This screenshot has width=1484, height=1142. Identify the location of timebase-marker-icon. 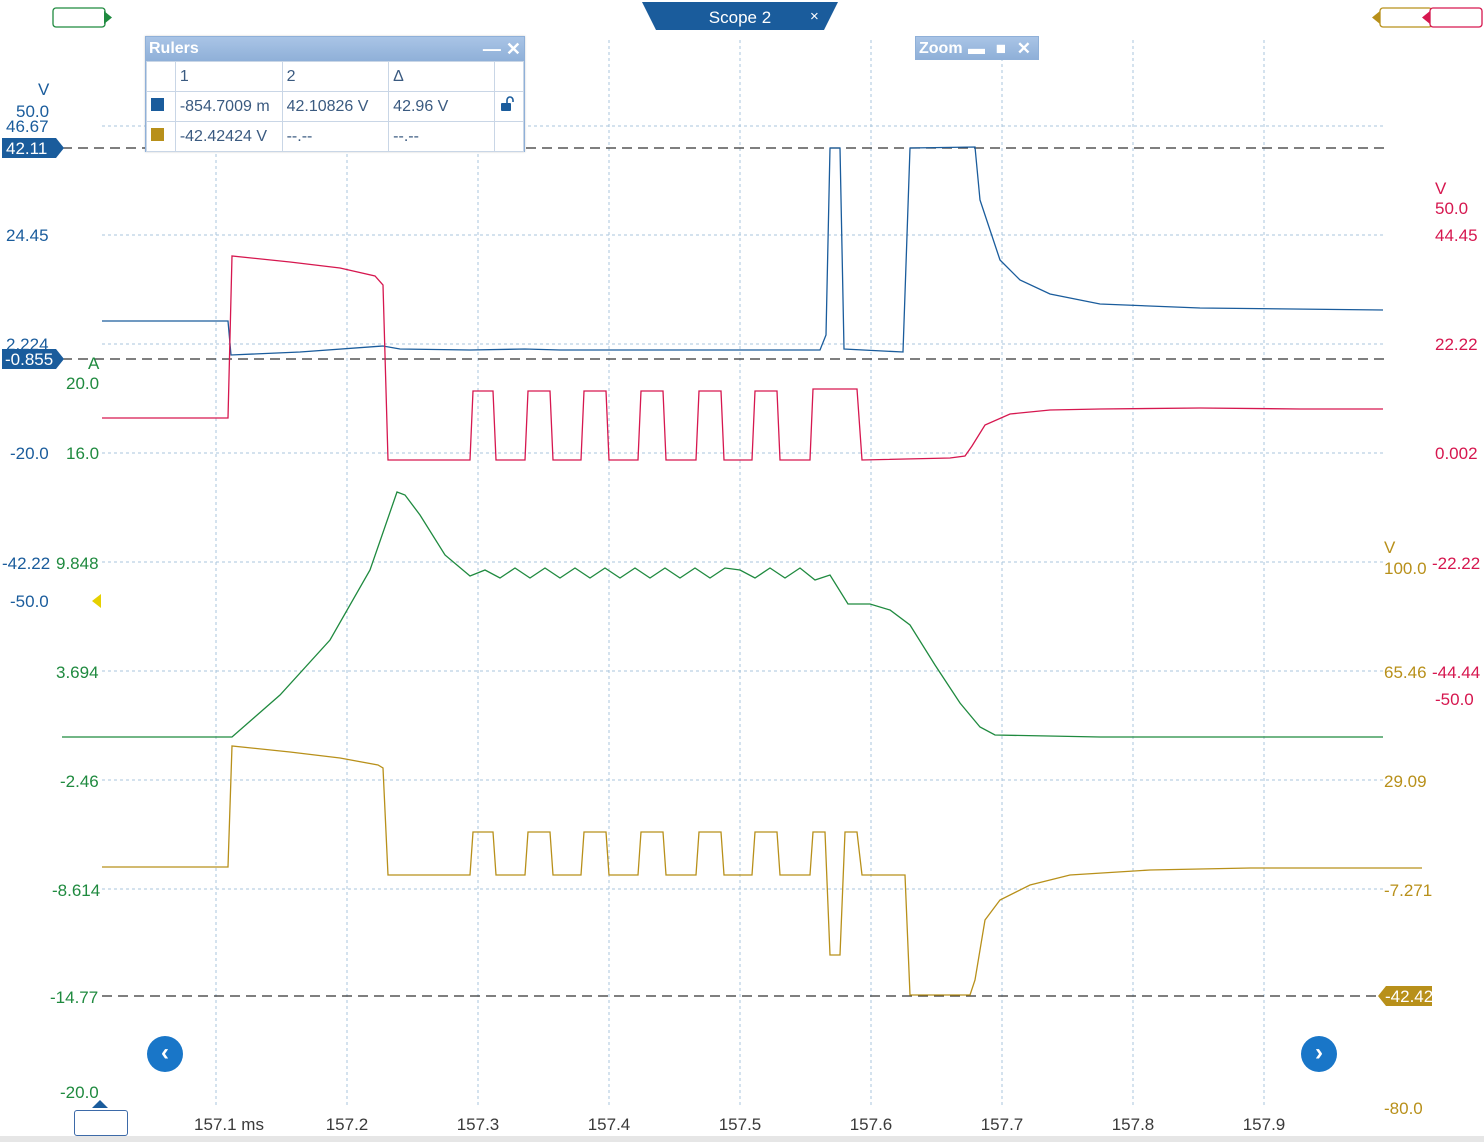
(100, 1104).